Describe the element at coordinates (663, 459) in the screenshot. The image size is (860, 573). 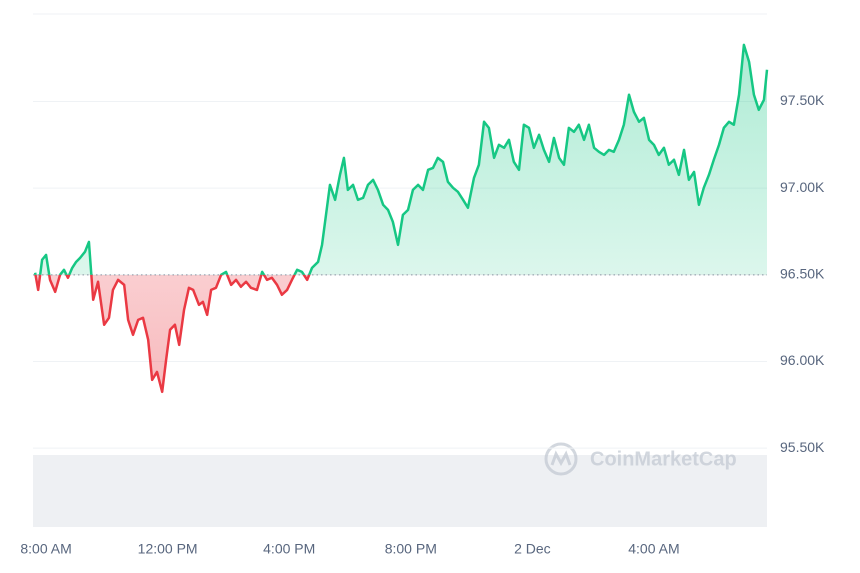
I see `watermark-text: CoinMarketCap` at that location.